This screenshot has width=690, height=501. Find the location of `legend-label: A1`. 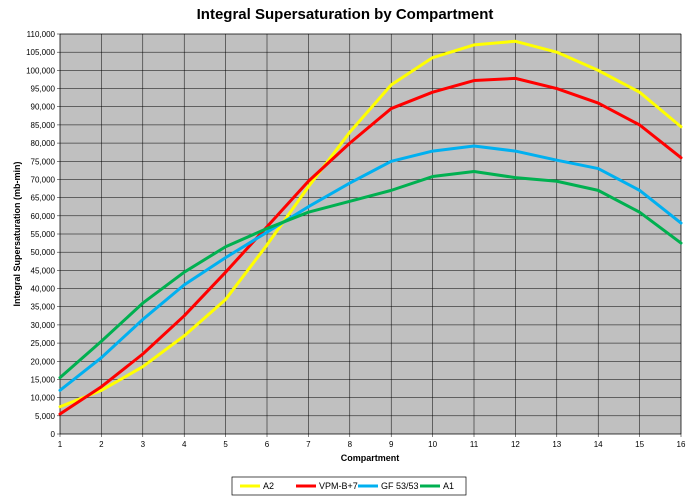

legend-label: A1 is located at coordinates (448, 486).